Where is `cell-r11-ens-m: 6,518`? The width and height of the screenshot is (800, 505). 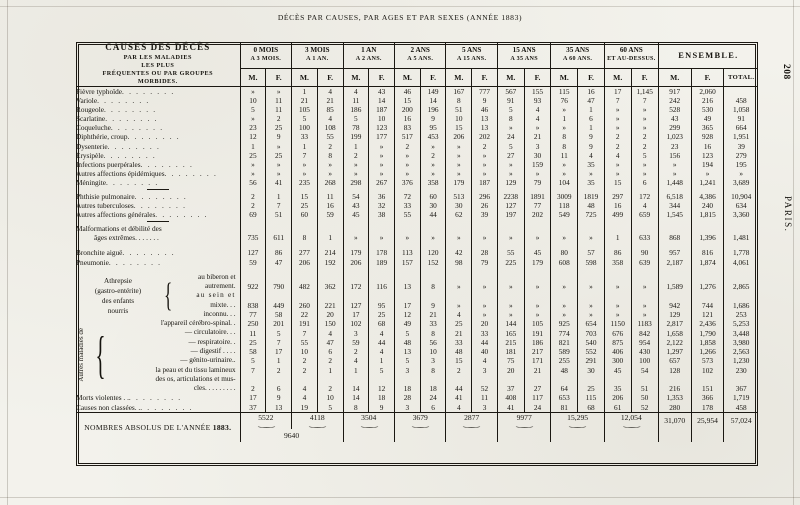 cell-r11-ens-m: 6,518 is located at coordinates (674, 196).